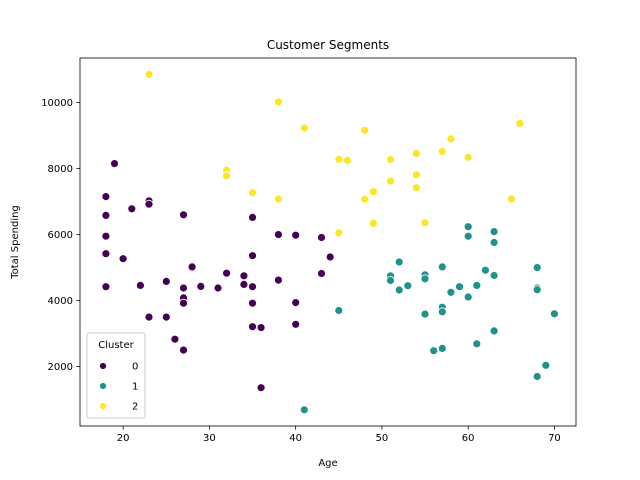 This screenshot has height=480, width=640. Describe the element at coordinates (60, 301) in the screenshot. I see `y-tick-label: 4000` at that location.